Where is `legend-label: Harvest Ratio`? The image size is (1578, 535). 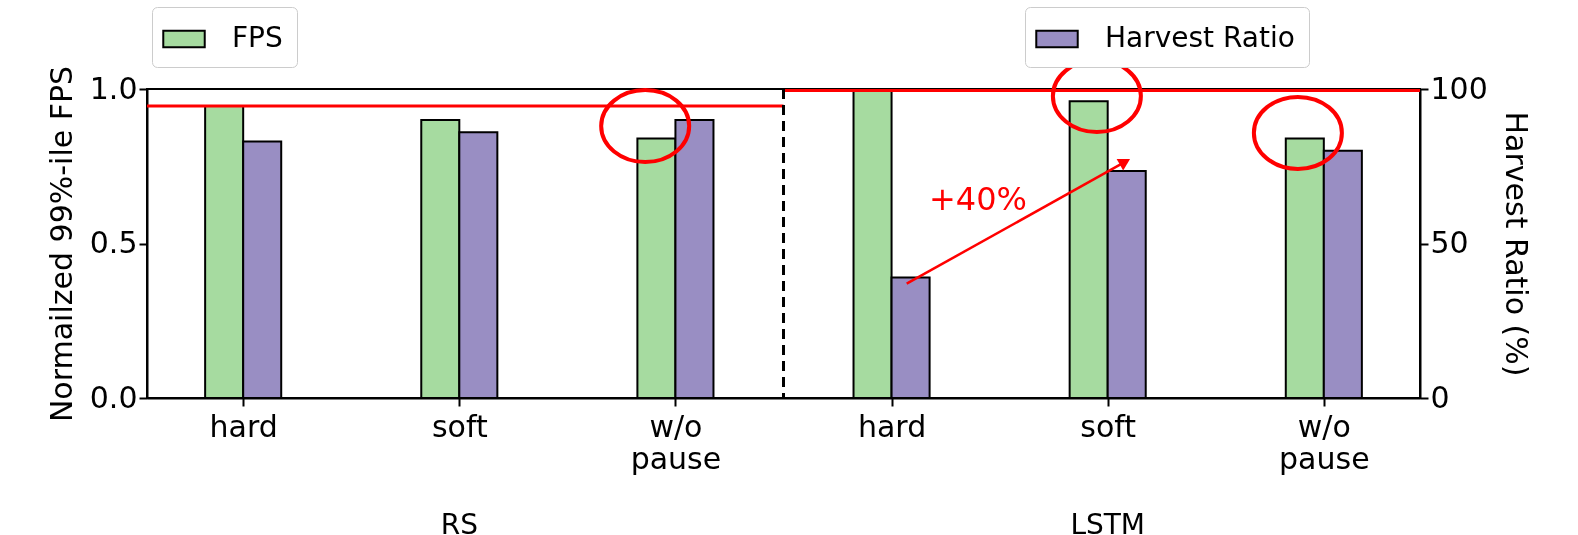 legend-label: Harvest Ratio is located at coordinates (1200, 37).